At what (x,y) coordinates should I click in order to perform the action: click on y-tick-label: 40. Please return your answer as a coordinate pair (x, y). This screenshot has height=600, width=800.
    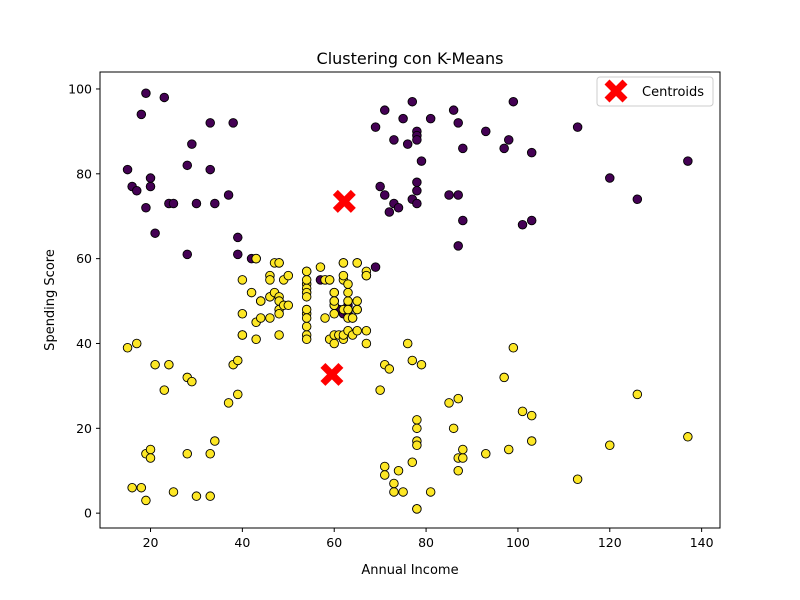
    Looking at the image, I should click on (84, 343).